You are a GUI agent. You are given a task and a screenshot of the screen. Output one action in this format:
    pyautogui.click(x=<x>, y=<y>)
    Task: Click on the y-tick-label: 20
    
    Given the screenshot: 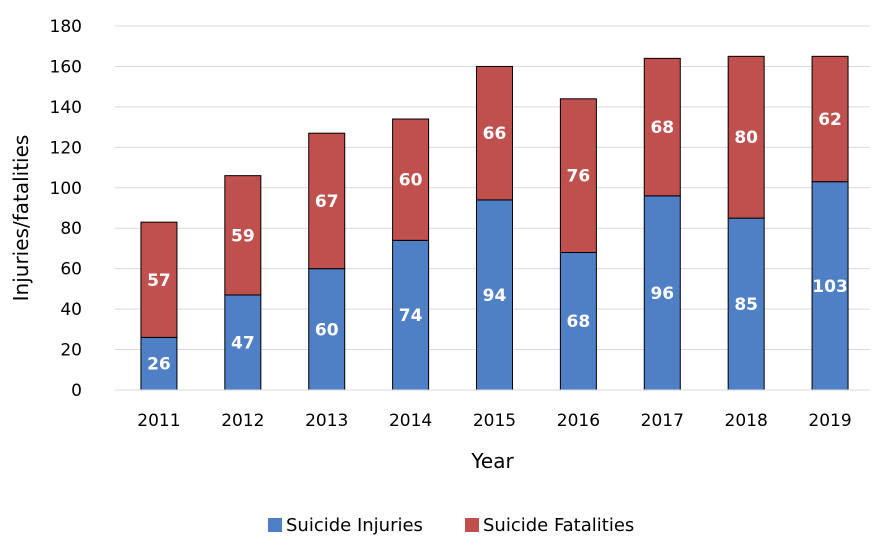 What is the action you would take?
    pyautogui.click(x=71, y=351)
    